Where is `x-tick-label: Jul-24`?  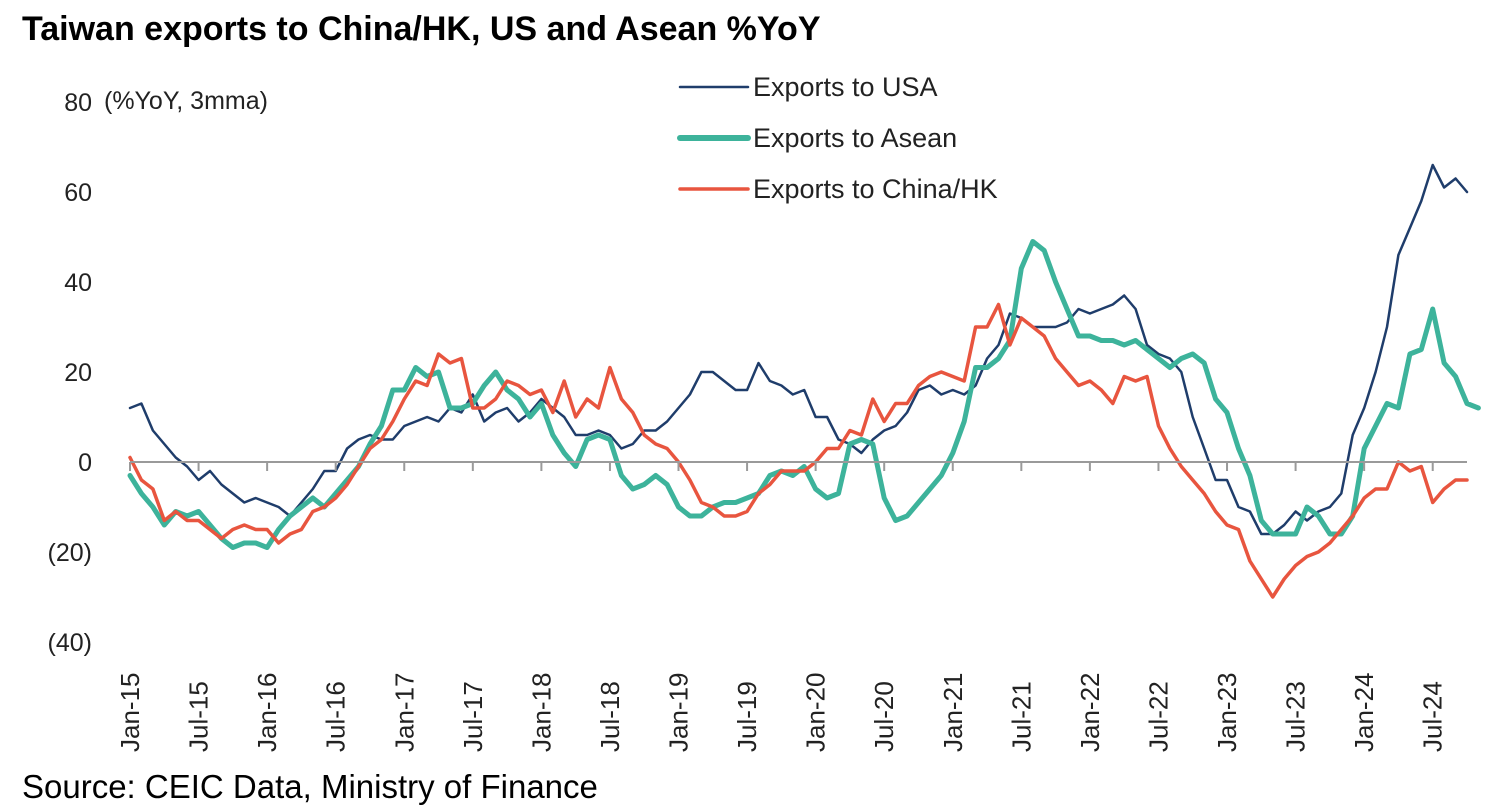 x-tick-label: Jul-24 is located at coordinates (1433, 716).